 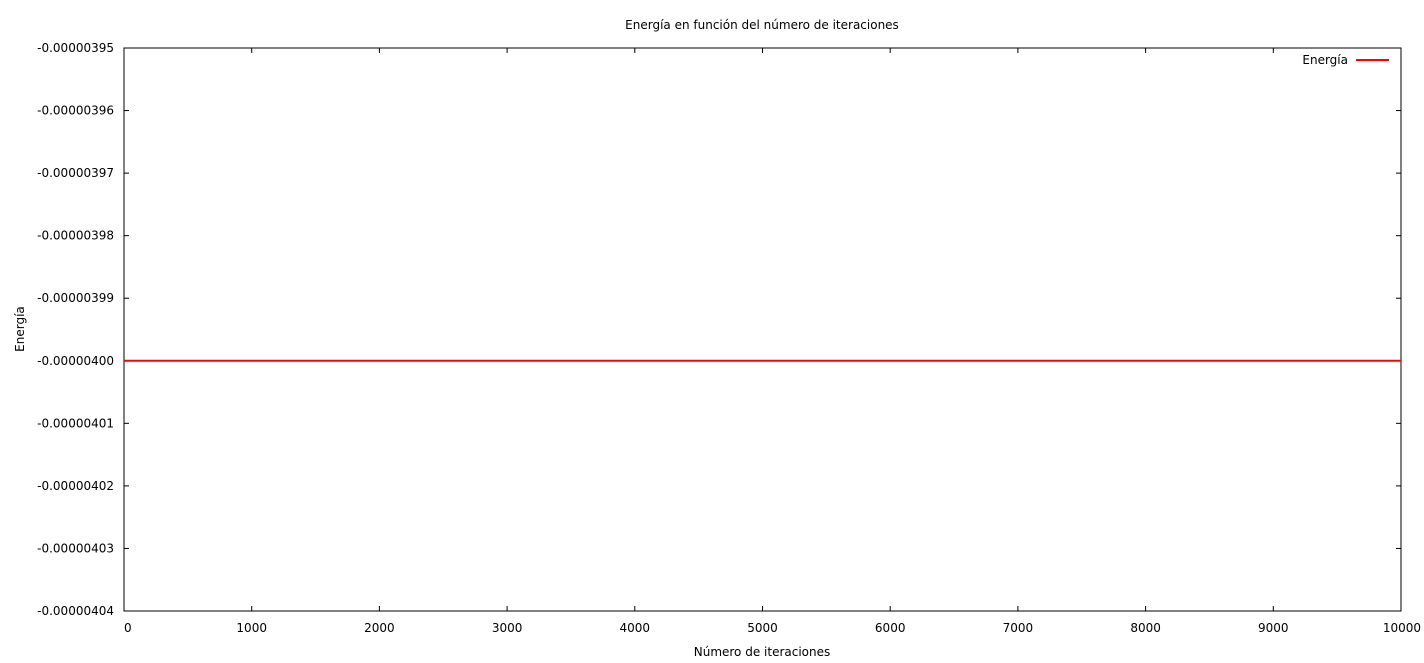 I want to click on y-tick-label: -0.00000395, so click(x=75, y=48).